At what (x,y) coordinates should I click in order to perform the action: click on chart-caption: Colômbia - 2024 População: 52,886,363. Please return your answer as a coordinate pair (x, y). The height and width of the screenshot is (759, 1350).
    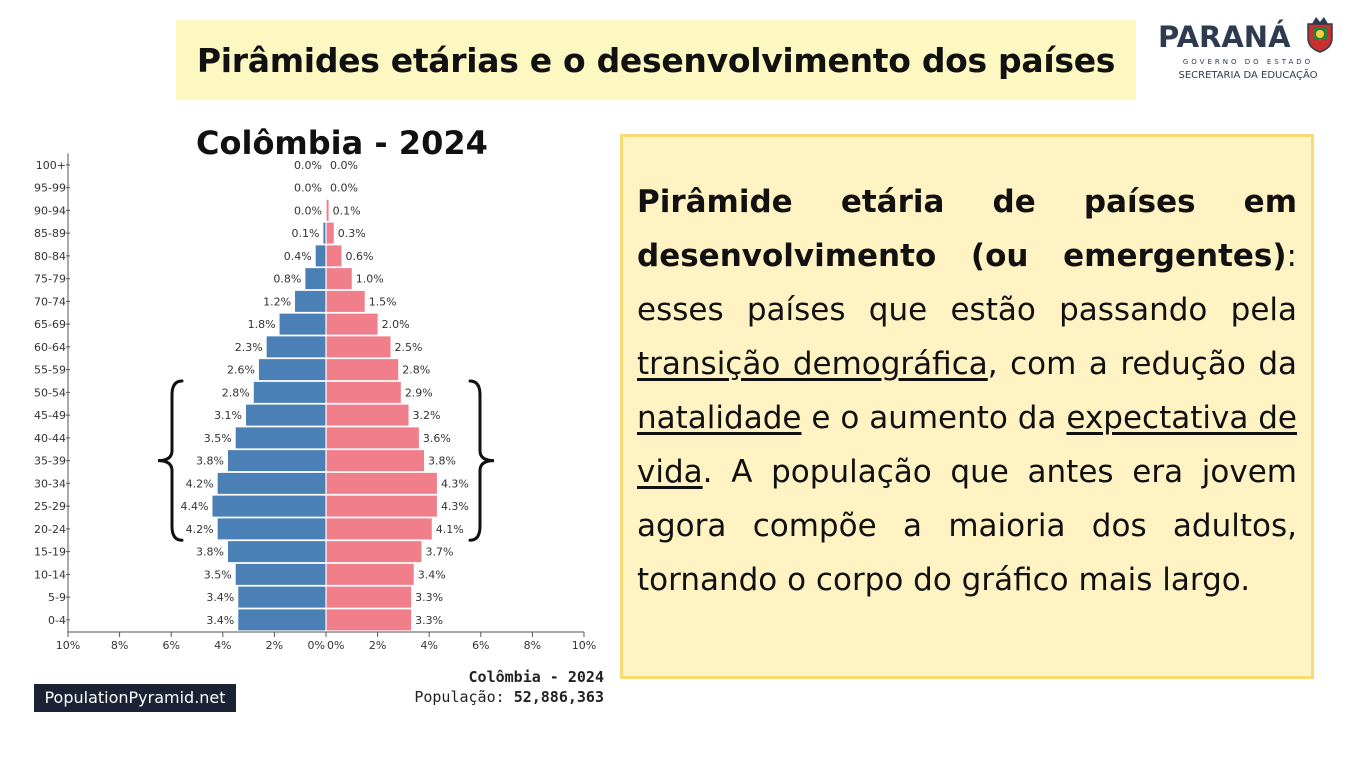
    Looking at the image, I should click on (509, 687).